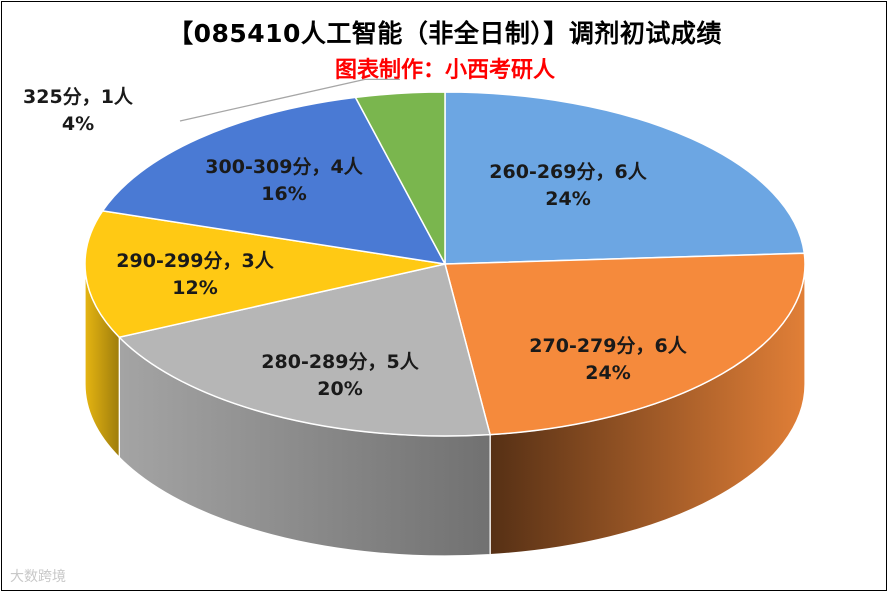 This screenshot has width=890, height=594. I want to click on data-label-name: 300-309分，4人, so click(284, 167).